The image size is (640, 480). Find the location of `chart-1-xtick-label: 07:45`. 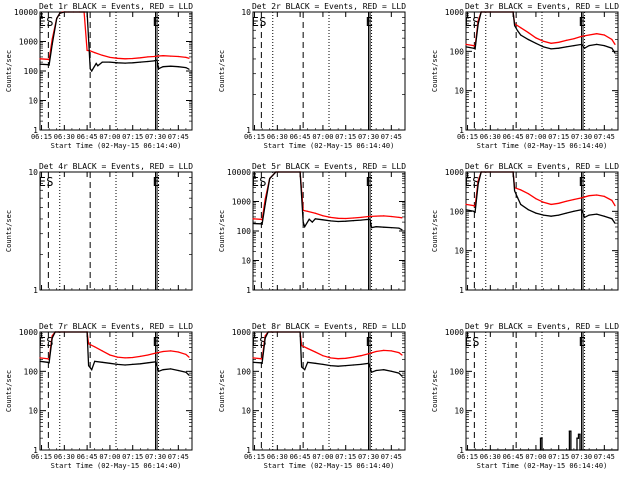

chart-1-xtick-label: 07:45 is located at coordinates (178, 137).